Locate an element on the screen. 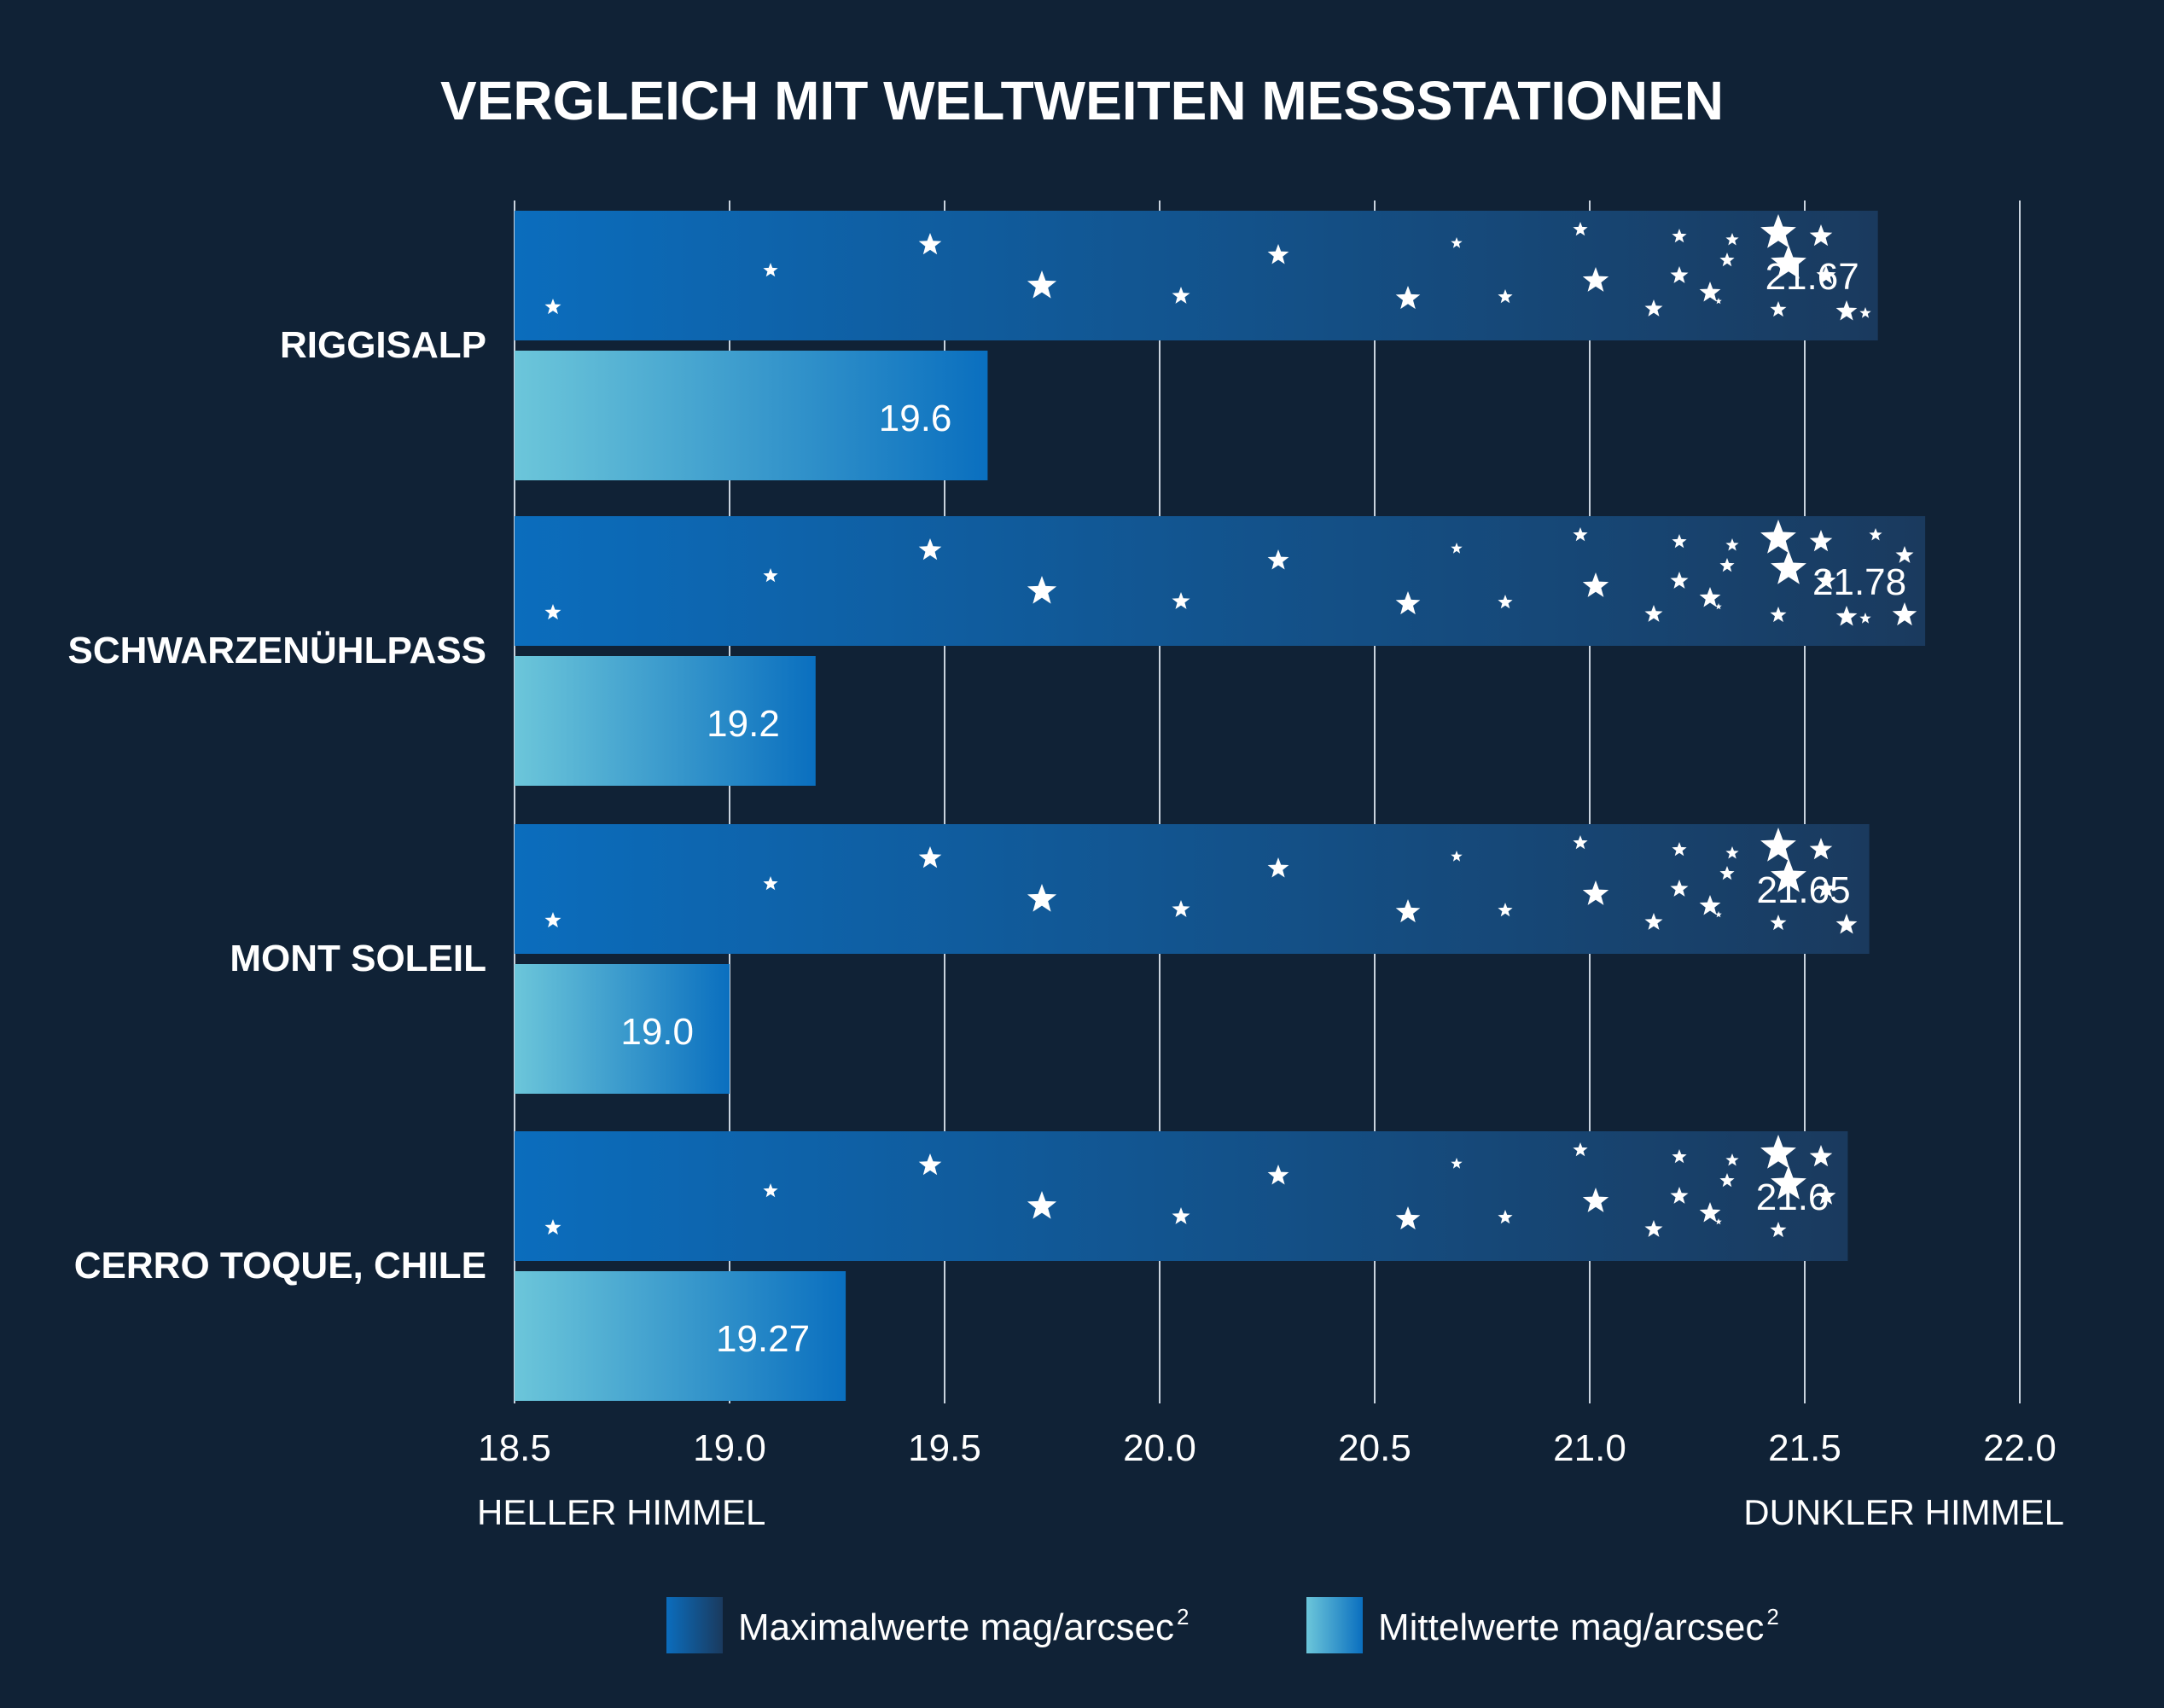 The image size is (2164, 1708). x-tick-label: 20.5 is located at coordinates (1374, 1448).